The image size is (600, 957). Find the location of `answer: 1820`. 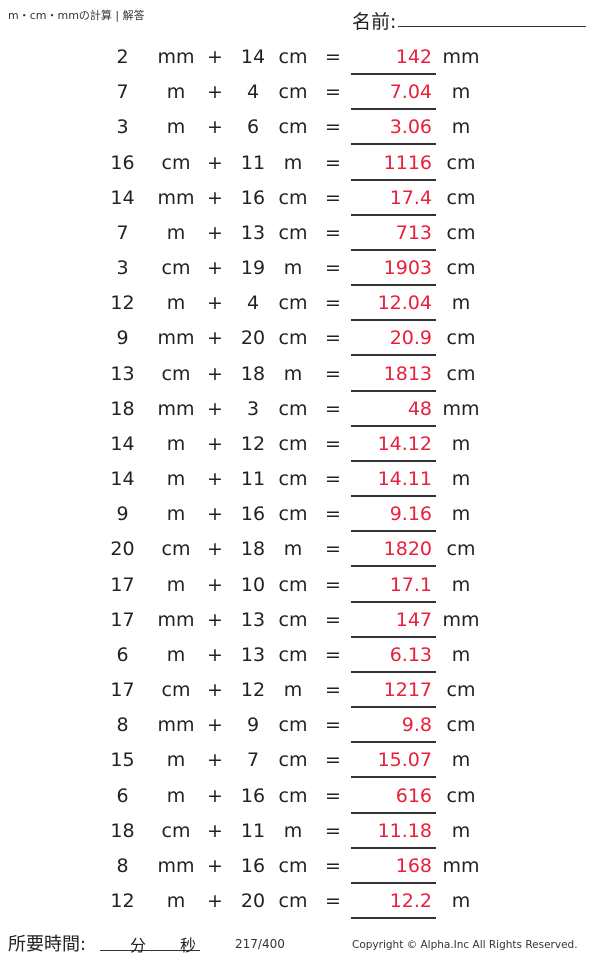

answer: 1820 is located at coordinates (407, 549).